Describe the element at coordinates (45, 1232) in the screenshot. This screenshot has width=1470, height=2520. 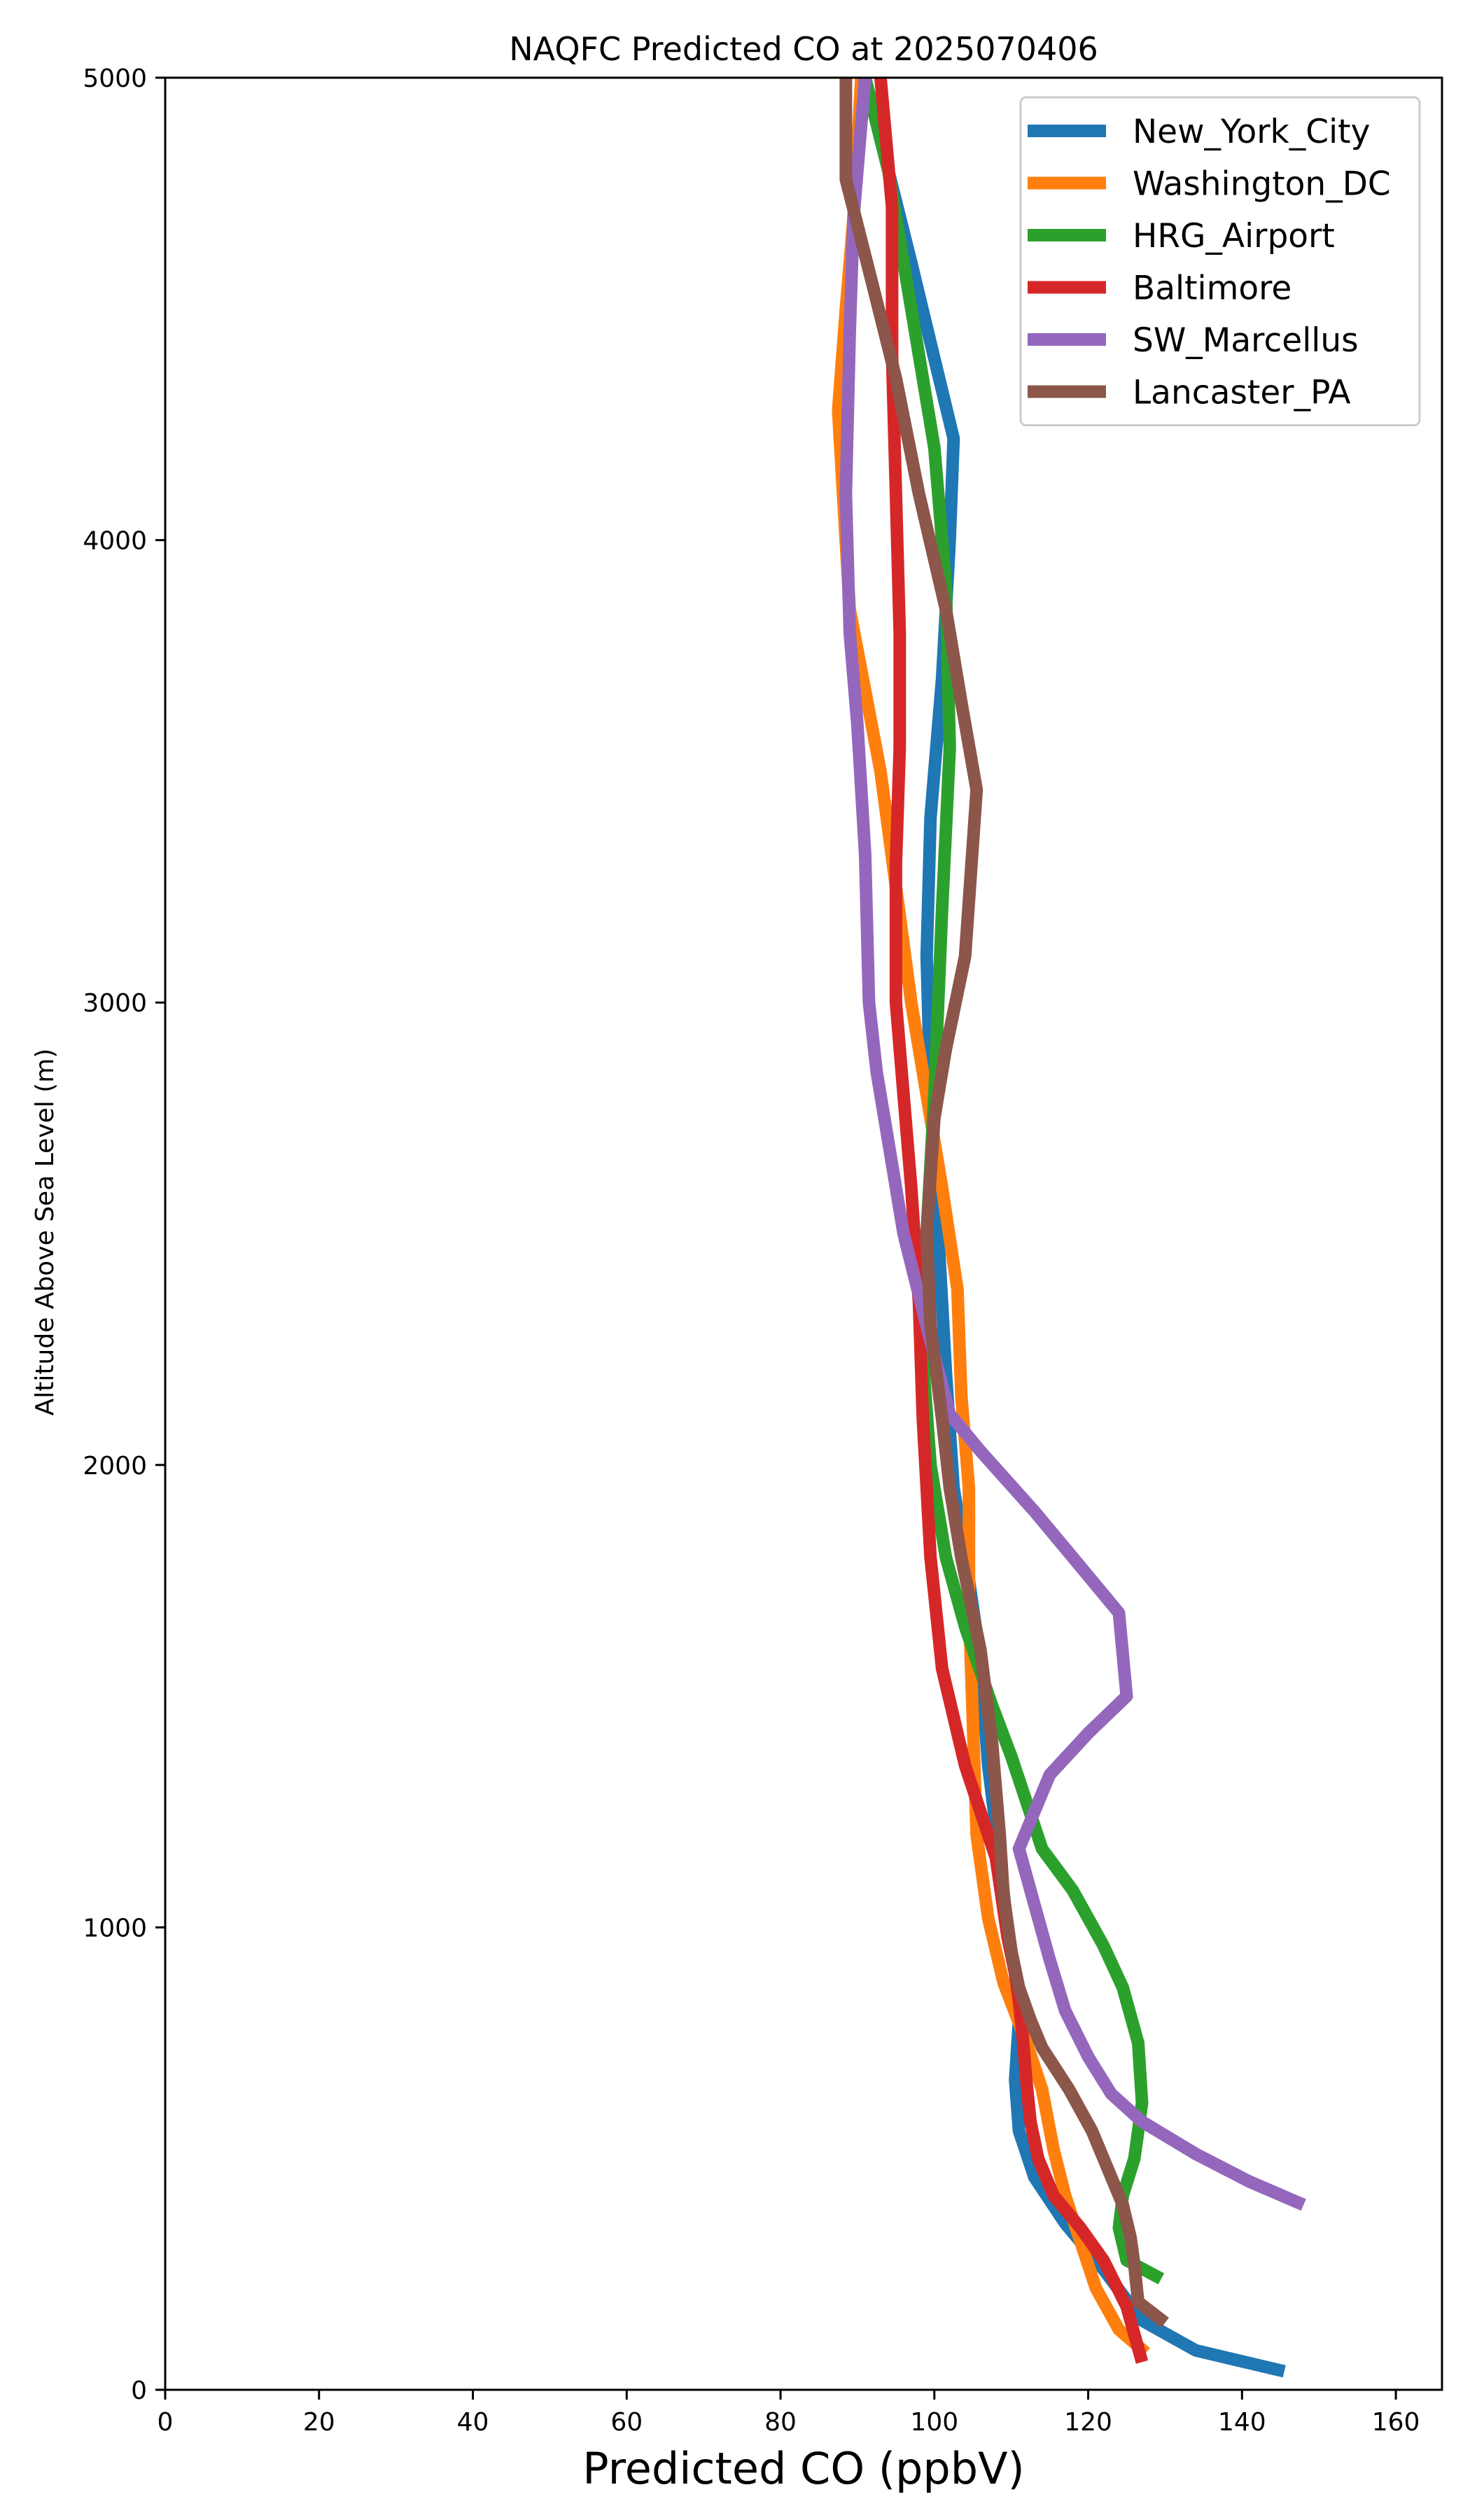
I see `y-axis-label: Altitude Above Sea Level (m)` at that location.